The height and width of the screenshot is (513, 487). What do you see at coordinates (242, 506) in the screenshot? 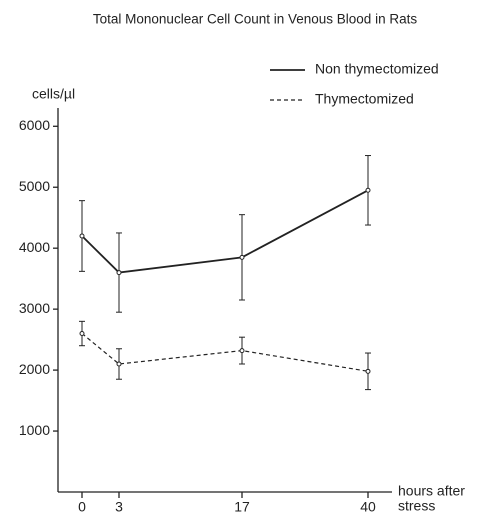
I see `x-tick-label: 17` at bounding box center [242, 506].